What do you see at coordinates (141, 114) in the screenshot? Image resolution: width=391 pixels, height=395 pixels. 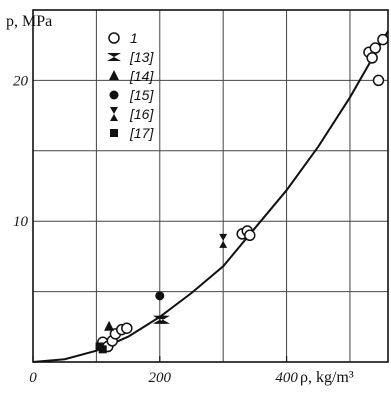 I see `legend-label-5: [16]` at bounding box center [141, 114].